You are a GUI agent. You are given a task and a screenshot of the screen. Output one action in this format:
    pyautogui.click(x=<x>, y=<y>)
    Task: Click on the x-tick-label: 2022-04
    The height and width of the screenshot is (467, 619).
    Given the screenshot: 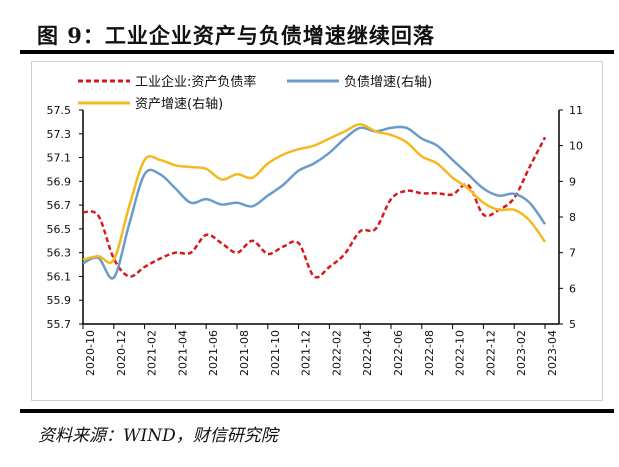 What is the action you would take?
    pyautogui.click(x=367, y=353)
    